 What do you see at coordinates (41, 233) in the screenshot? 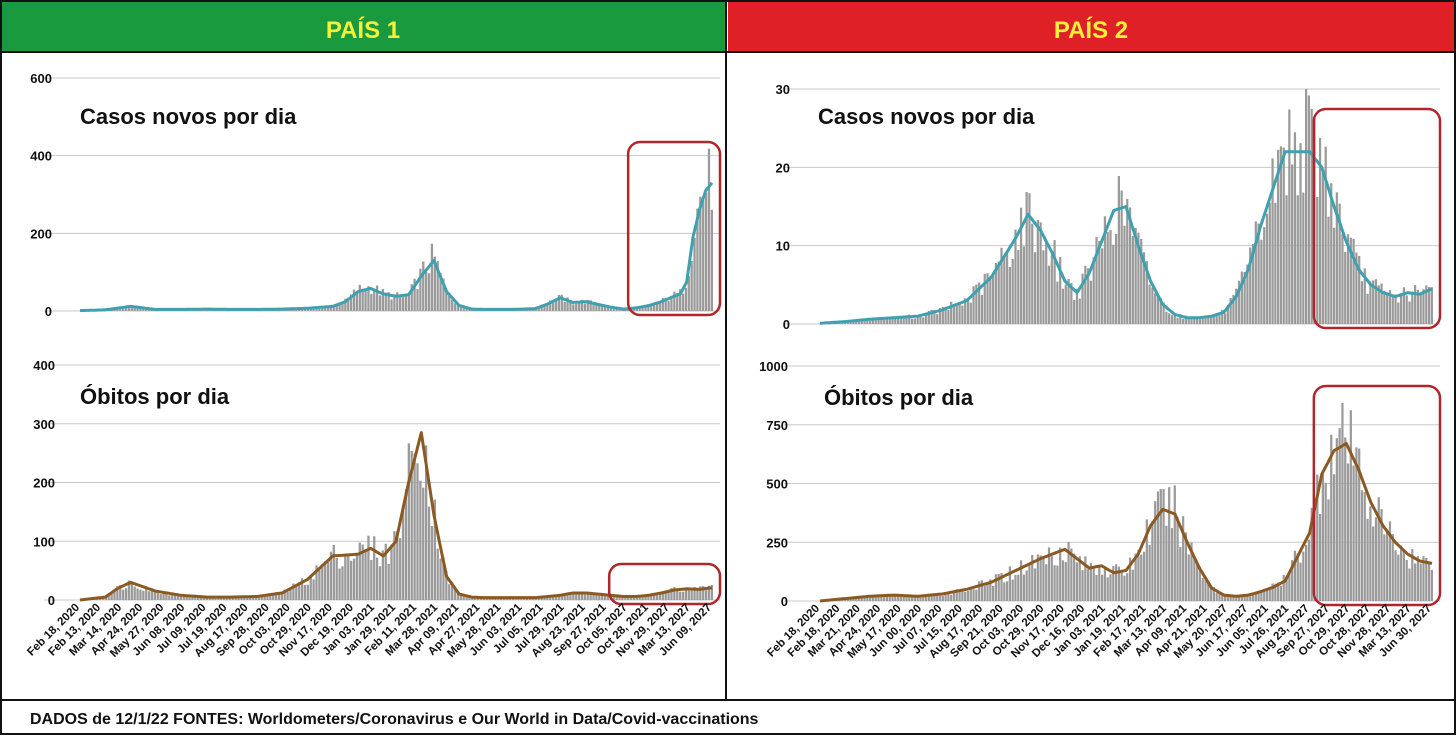
I see `y-tick-label: 200` at bounding box center [41, 233].